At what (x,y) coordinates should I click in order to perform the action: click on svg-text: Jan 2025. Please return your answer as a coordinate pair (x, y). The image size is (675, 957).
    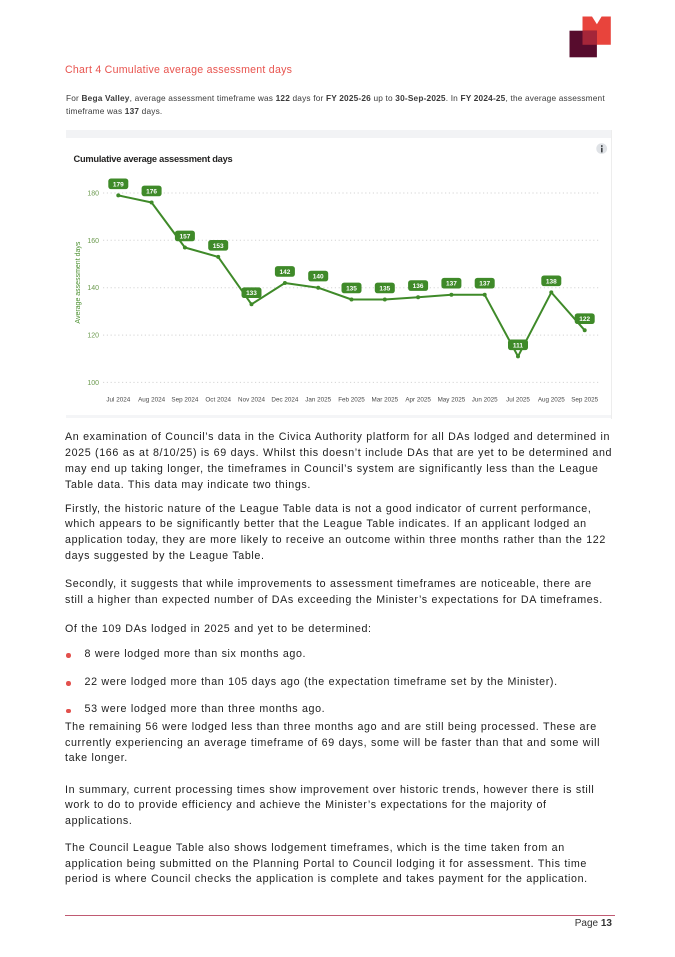
    Looking at the image, I should click on (318, 400).